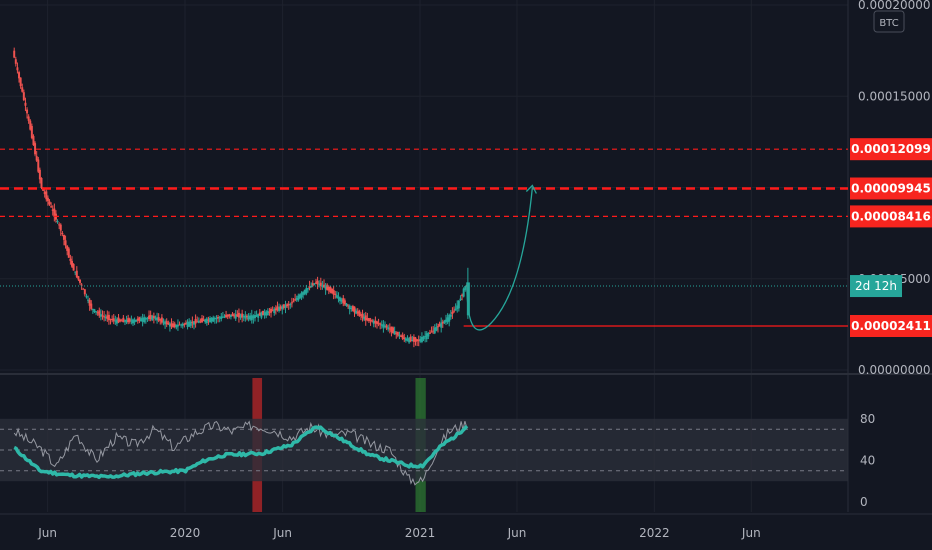 This screenshot has width=932, height=550. I want to click on currency-badge: BTC, so click(889, 21).